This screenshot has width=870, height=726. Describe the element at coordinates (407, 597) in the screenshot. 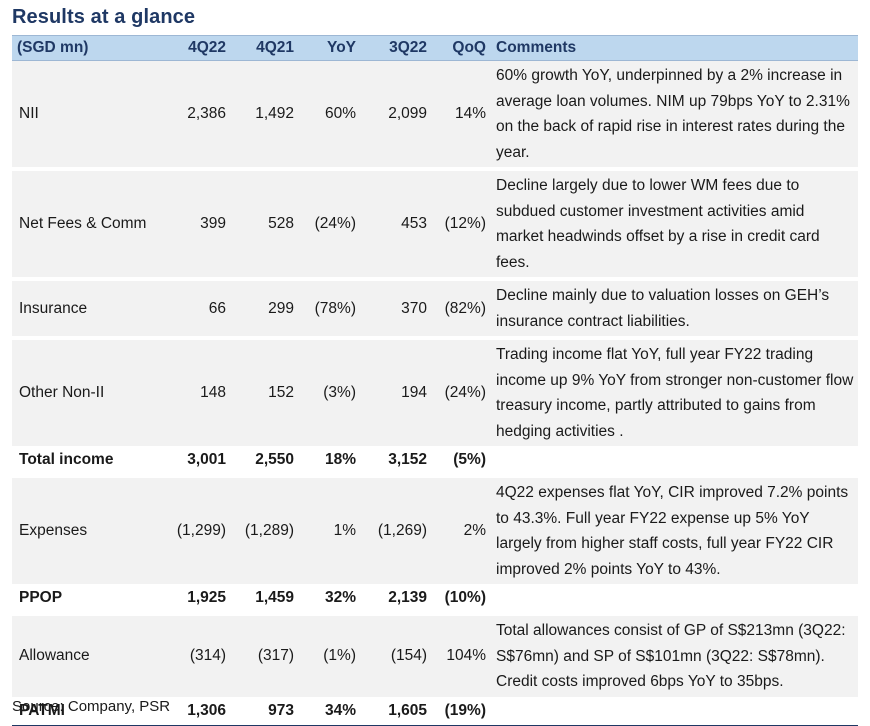

I see `cell-3q22: 2,139` at that location.